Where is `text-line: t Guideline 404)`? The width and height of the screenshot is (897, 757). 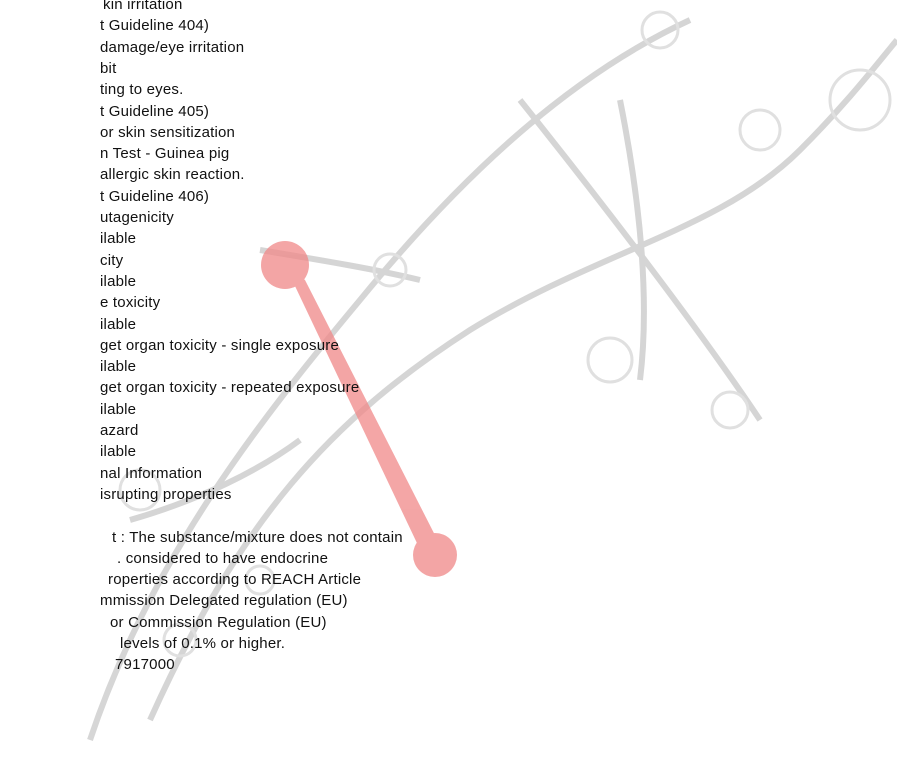
text-line: t Guideline 404) is located at coordinates (155, 26).